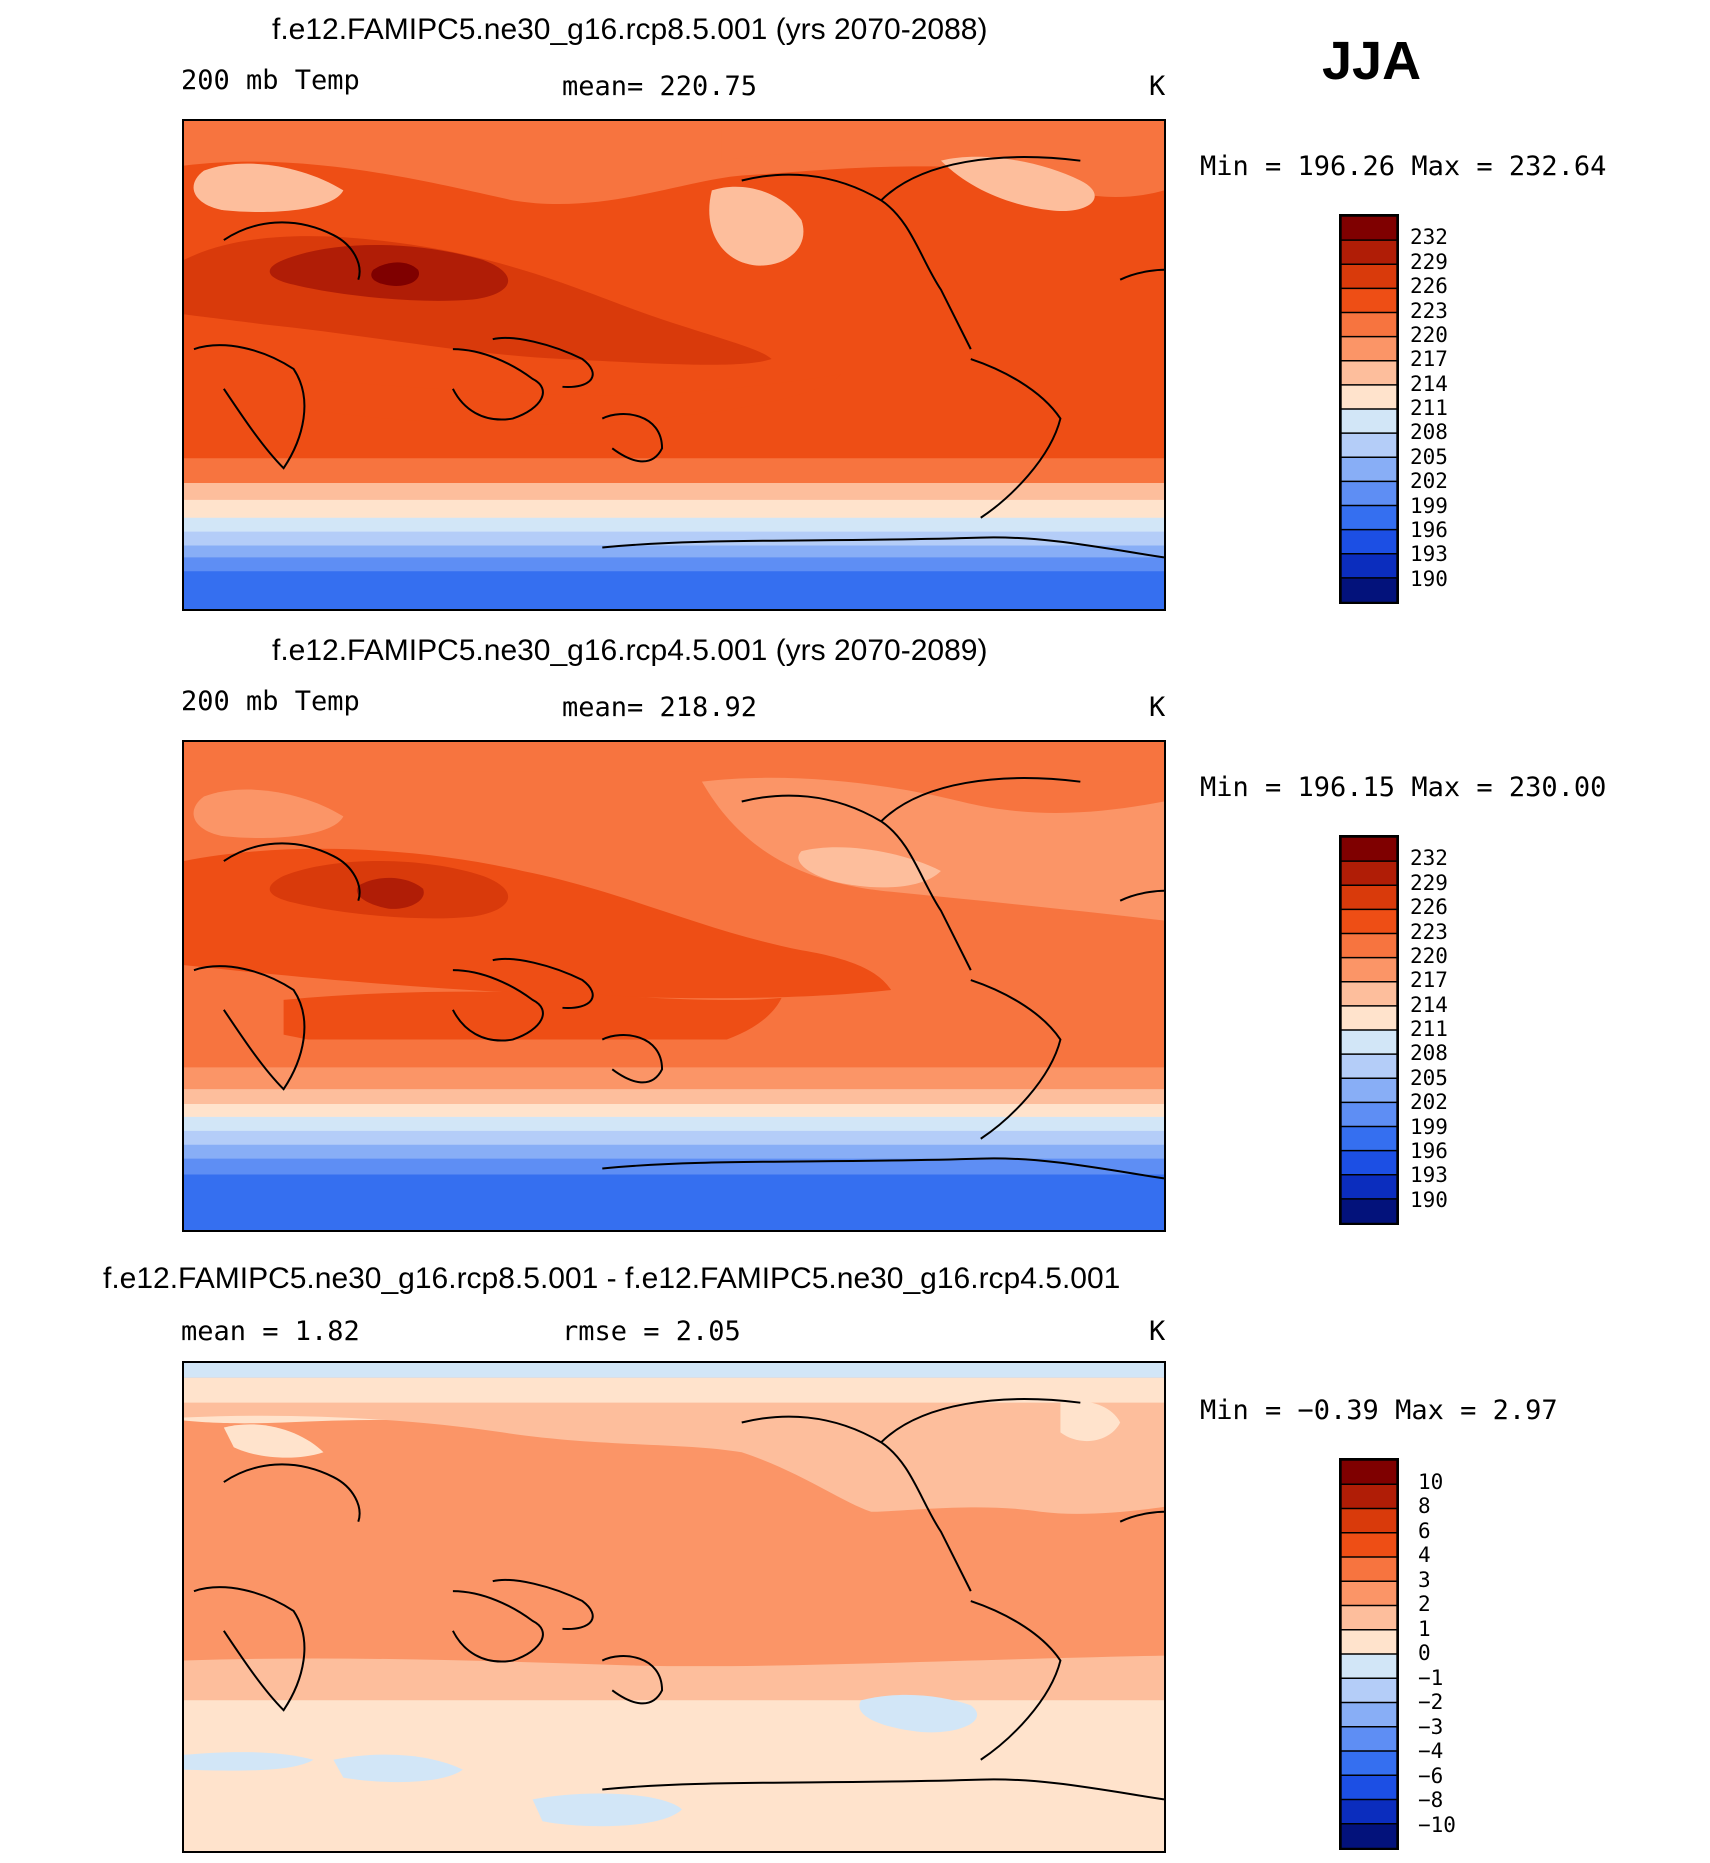 This screenshot has height=1863, width=1710. I want to click on colorbar-tick-label: −1, so click(1431, 1677).